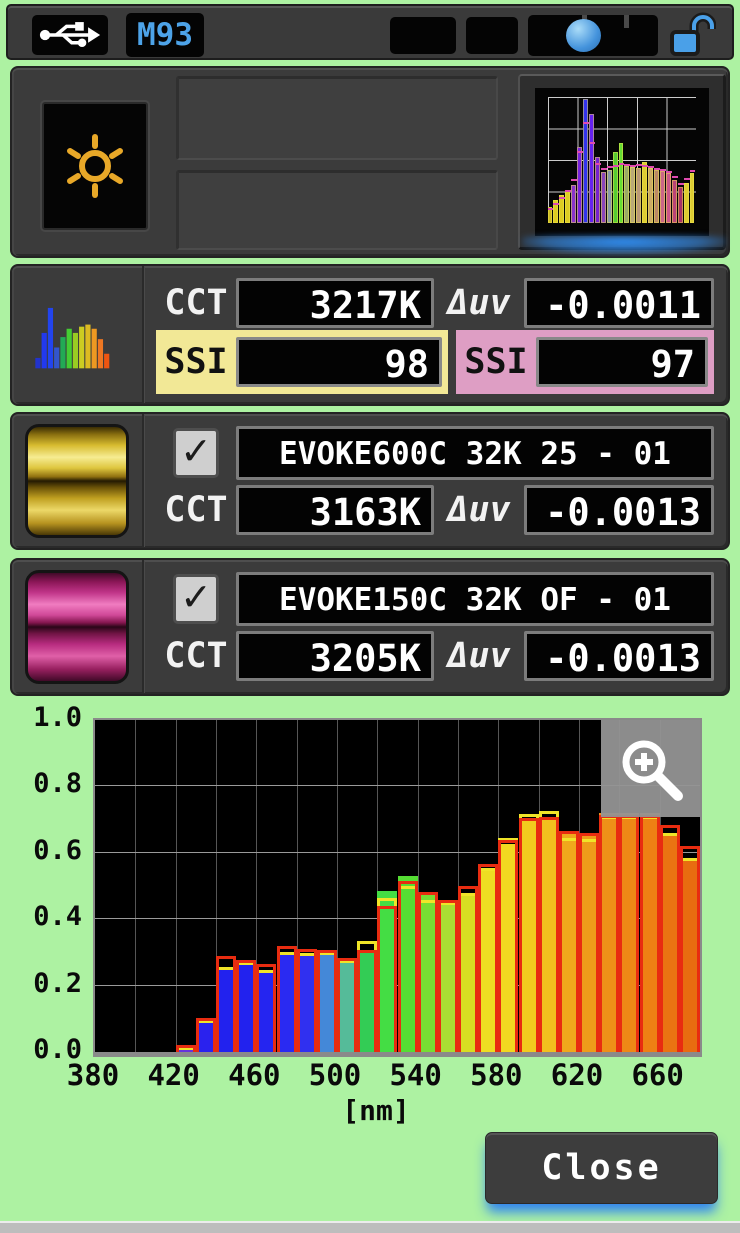  I want to click on duv-value: -0.0011, so click(619, 303).